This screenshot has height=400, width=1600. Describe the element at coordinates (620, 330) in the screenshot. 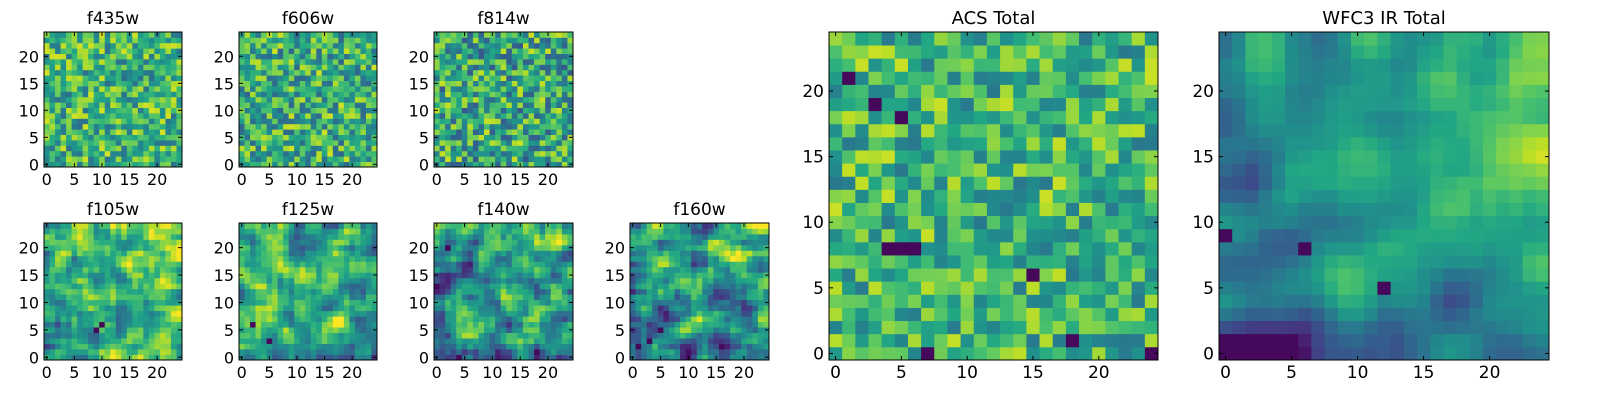

I see `y-tick-label: 5` at that location.